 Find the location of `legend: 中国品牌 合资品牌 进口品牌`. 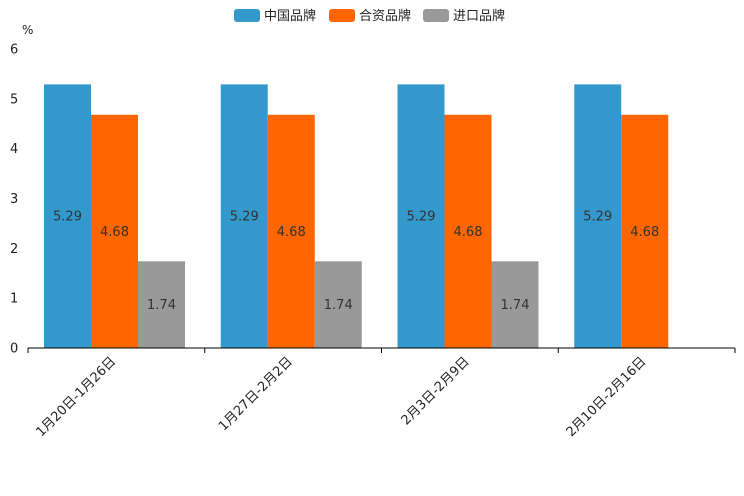

legend: 中国品牌 合资品牌 进口品牌 is located at coordinates (369, 16).